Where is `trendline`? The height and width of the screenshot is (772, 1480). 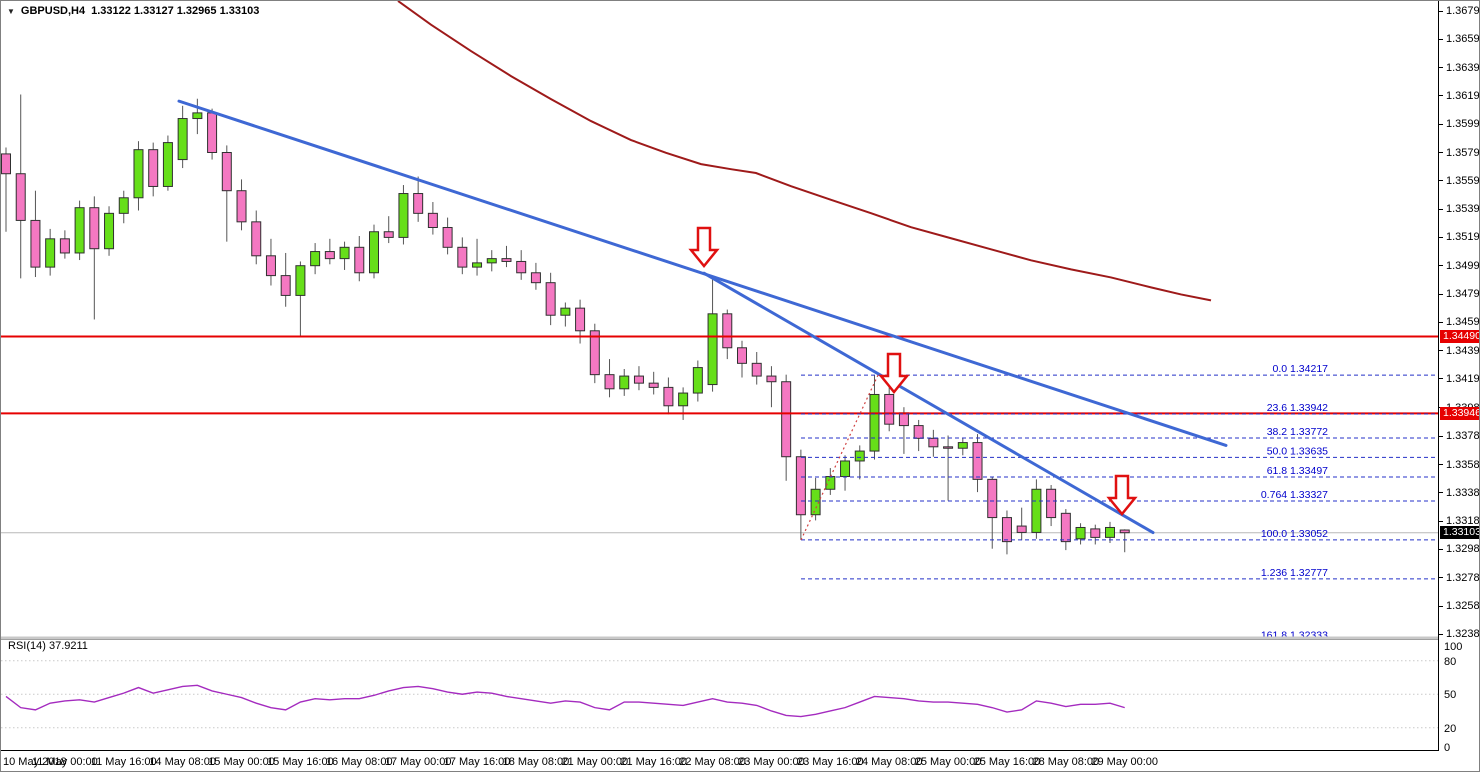 trendline is located at coordinates (928, 403).